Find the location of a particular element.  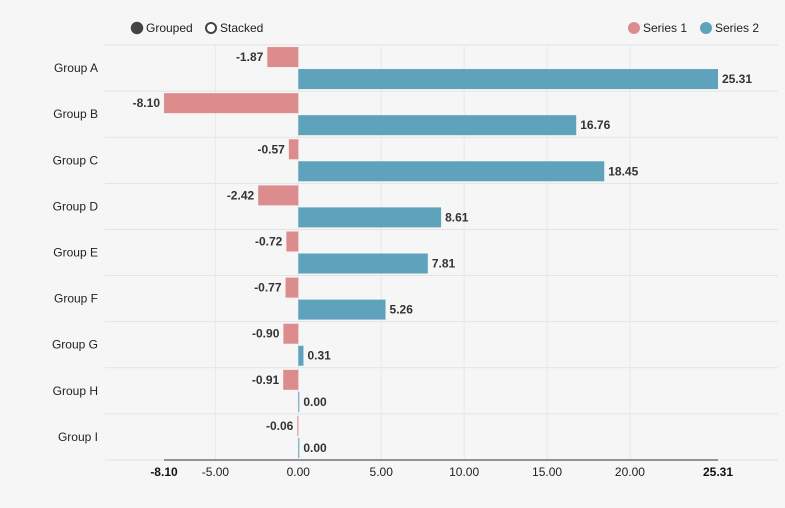

data-label-series-1: -0.57 is located at coordinates (272, 149).